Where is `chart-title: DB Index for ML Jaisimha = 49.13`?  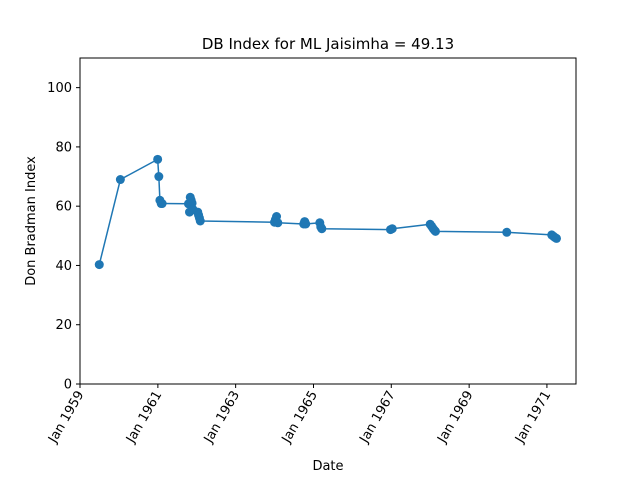 chart-title: DB Index for ML Jaisimha = 49.13 is located at coordinates (328, 44).